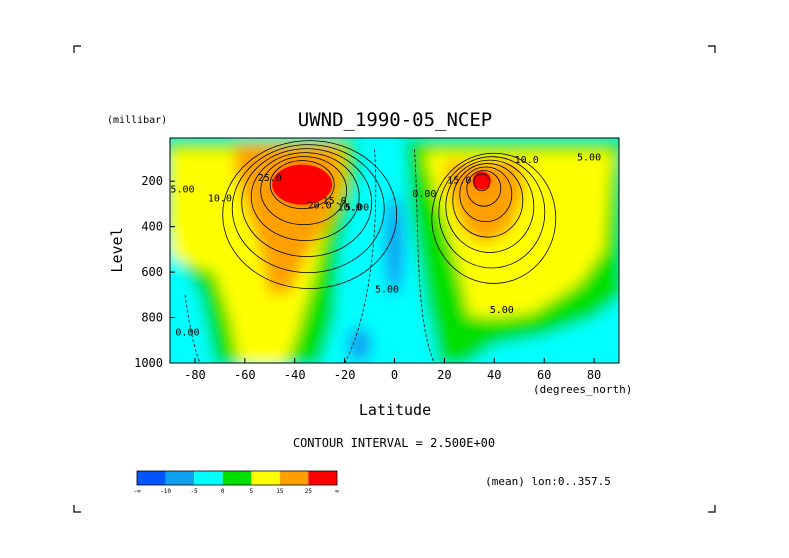 Image resolution: width=789 pixels, height=558 pixels. Describe the element at coordinates (152, 227) in the screenshot. I see `y-tick-label: 400` at that location.